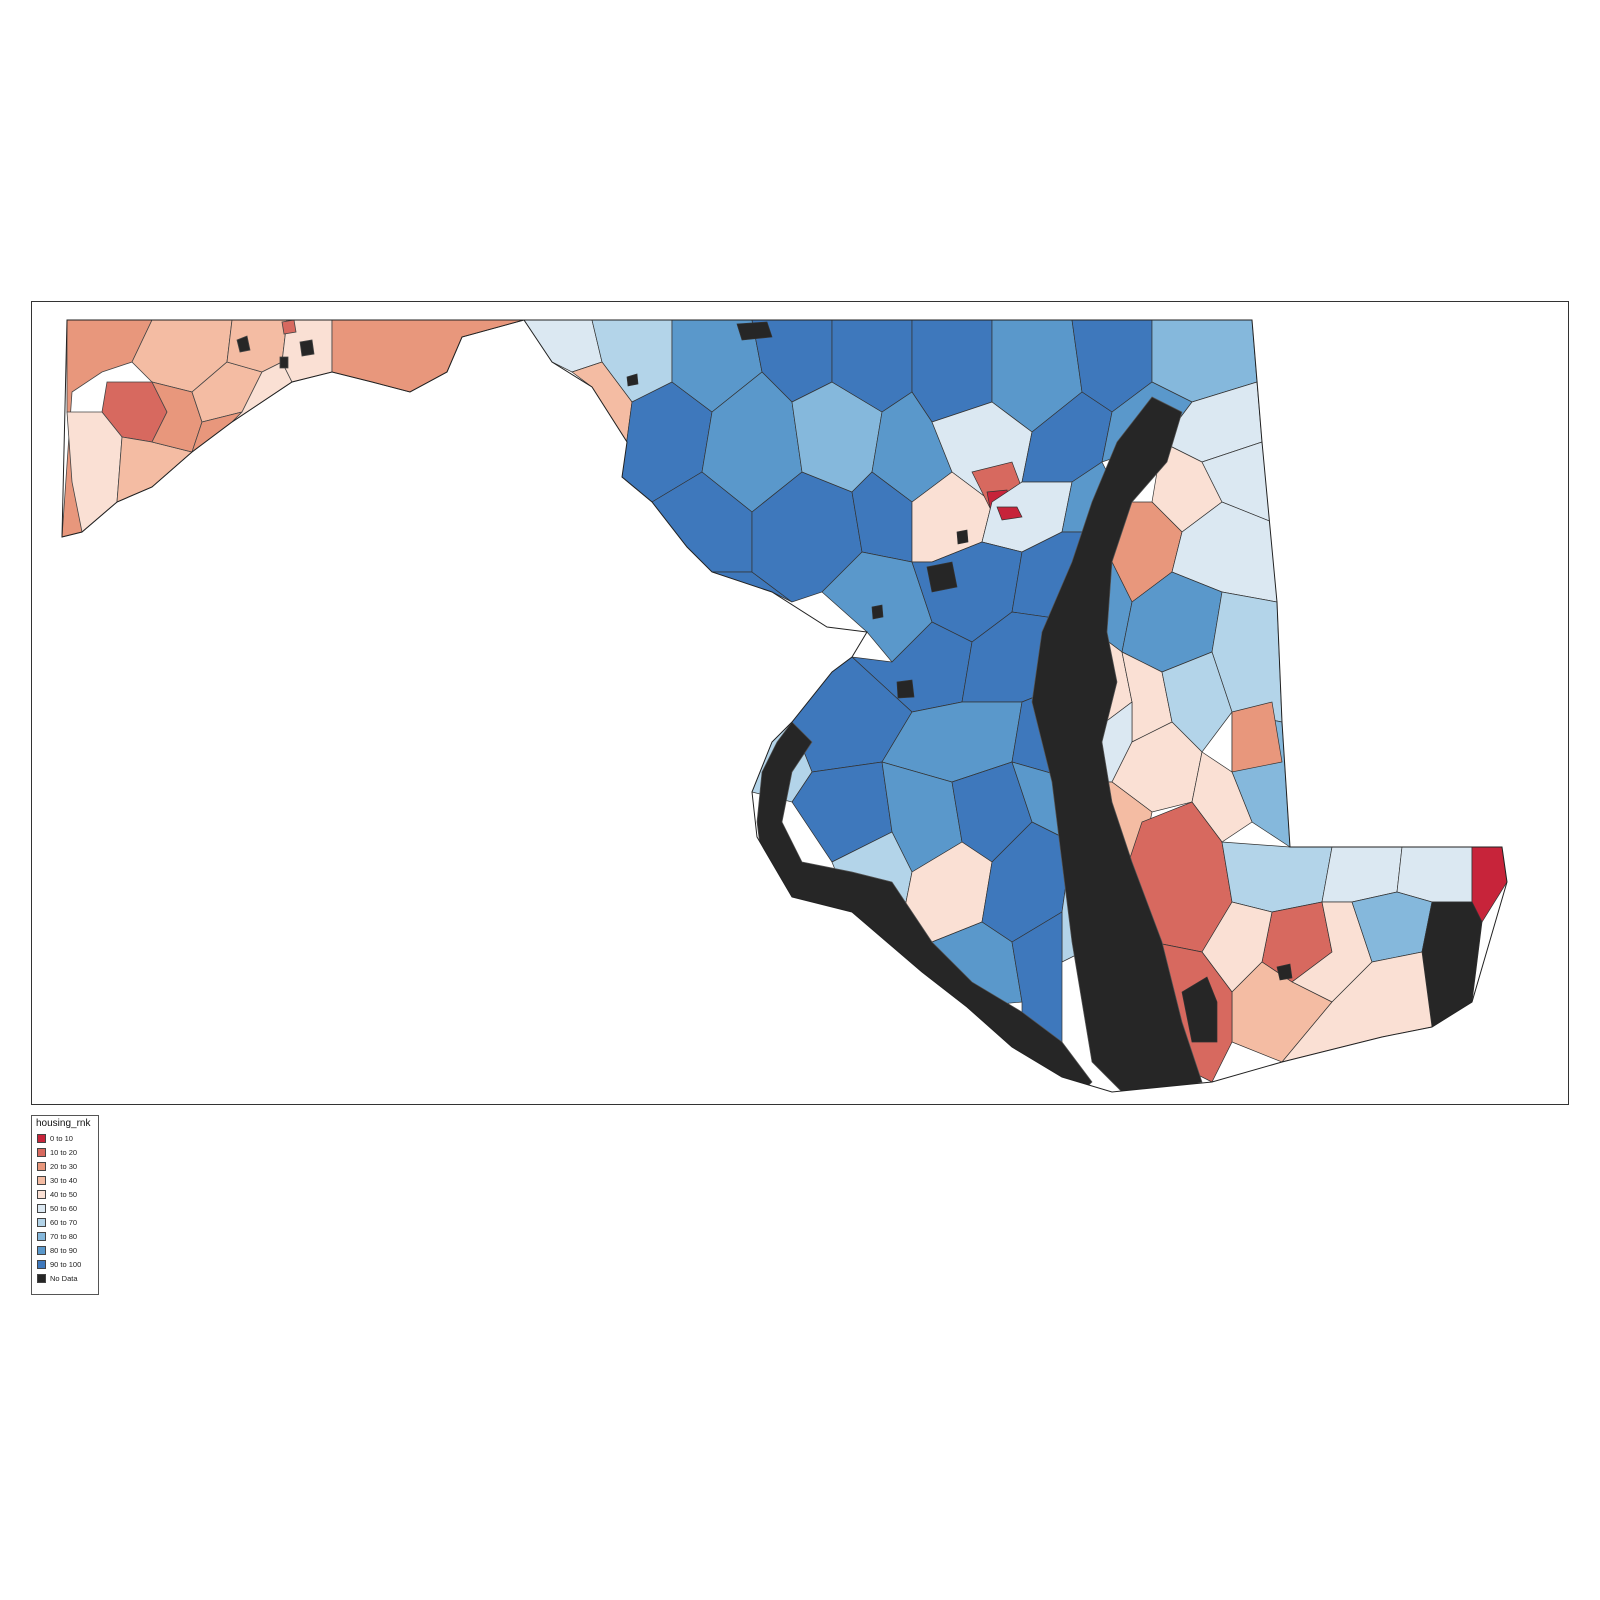 The height and width of the screenshot is (1600, 1600). What do you see at coordinates (64, 1180) in the screenshot?
I see `legend-label: 30 to 40` at bounding box center [64, 1180].